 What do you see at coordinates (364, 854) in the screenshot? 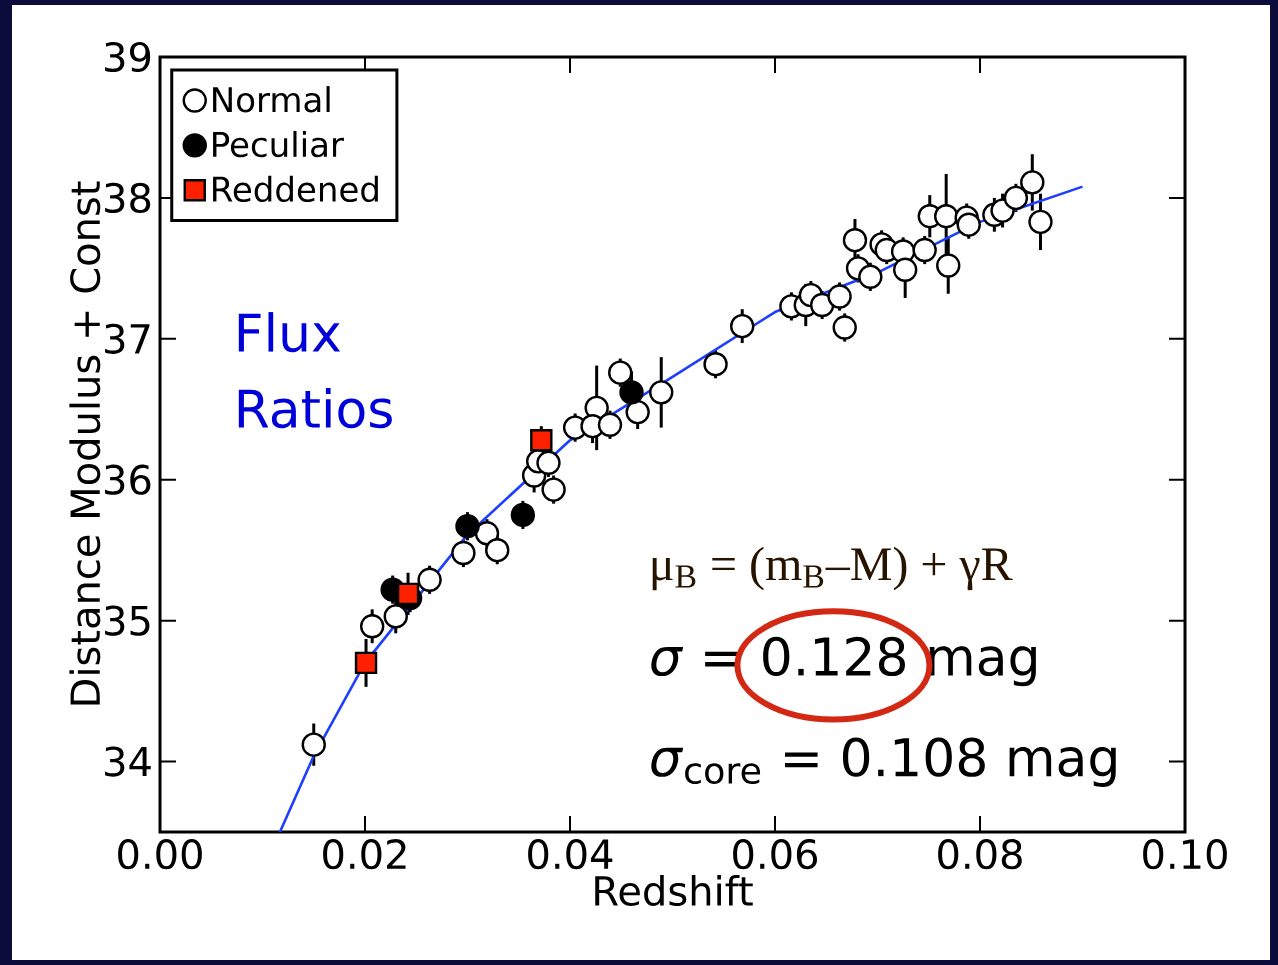
I see `x-tick-label: 0.02` at bounding box center [364, 854].